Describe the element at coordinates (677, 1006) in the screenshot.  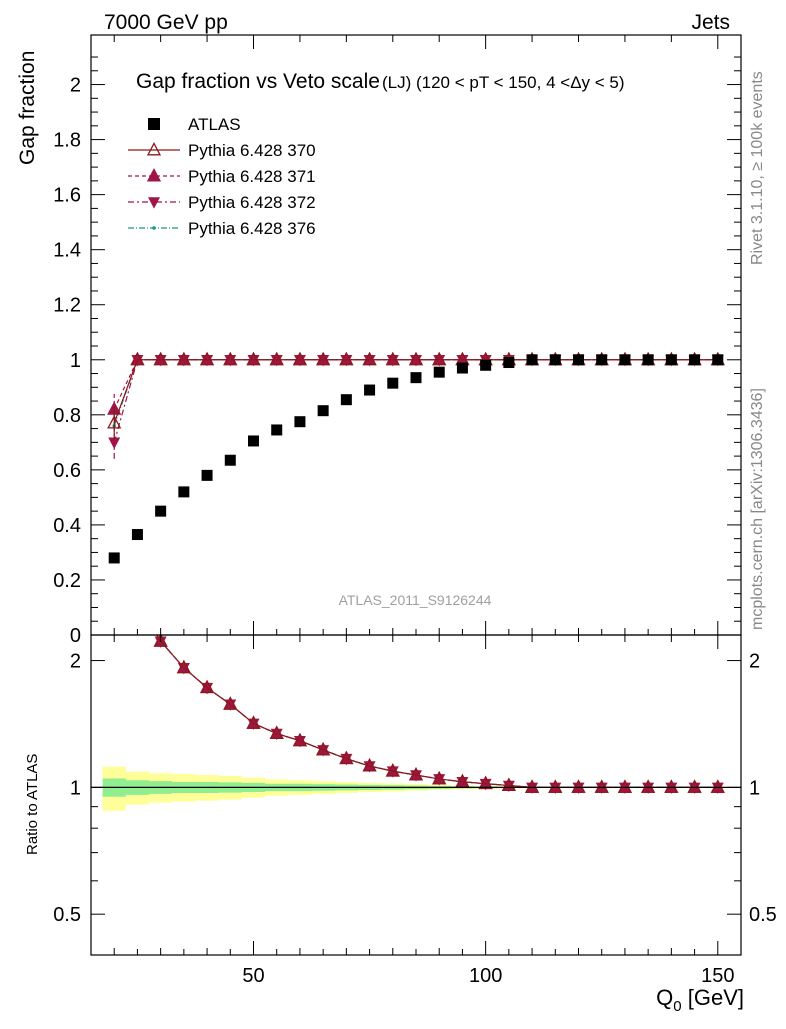
I see `x-axis-label-sub: 0` at that location.